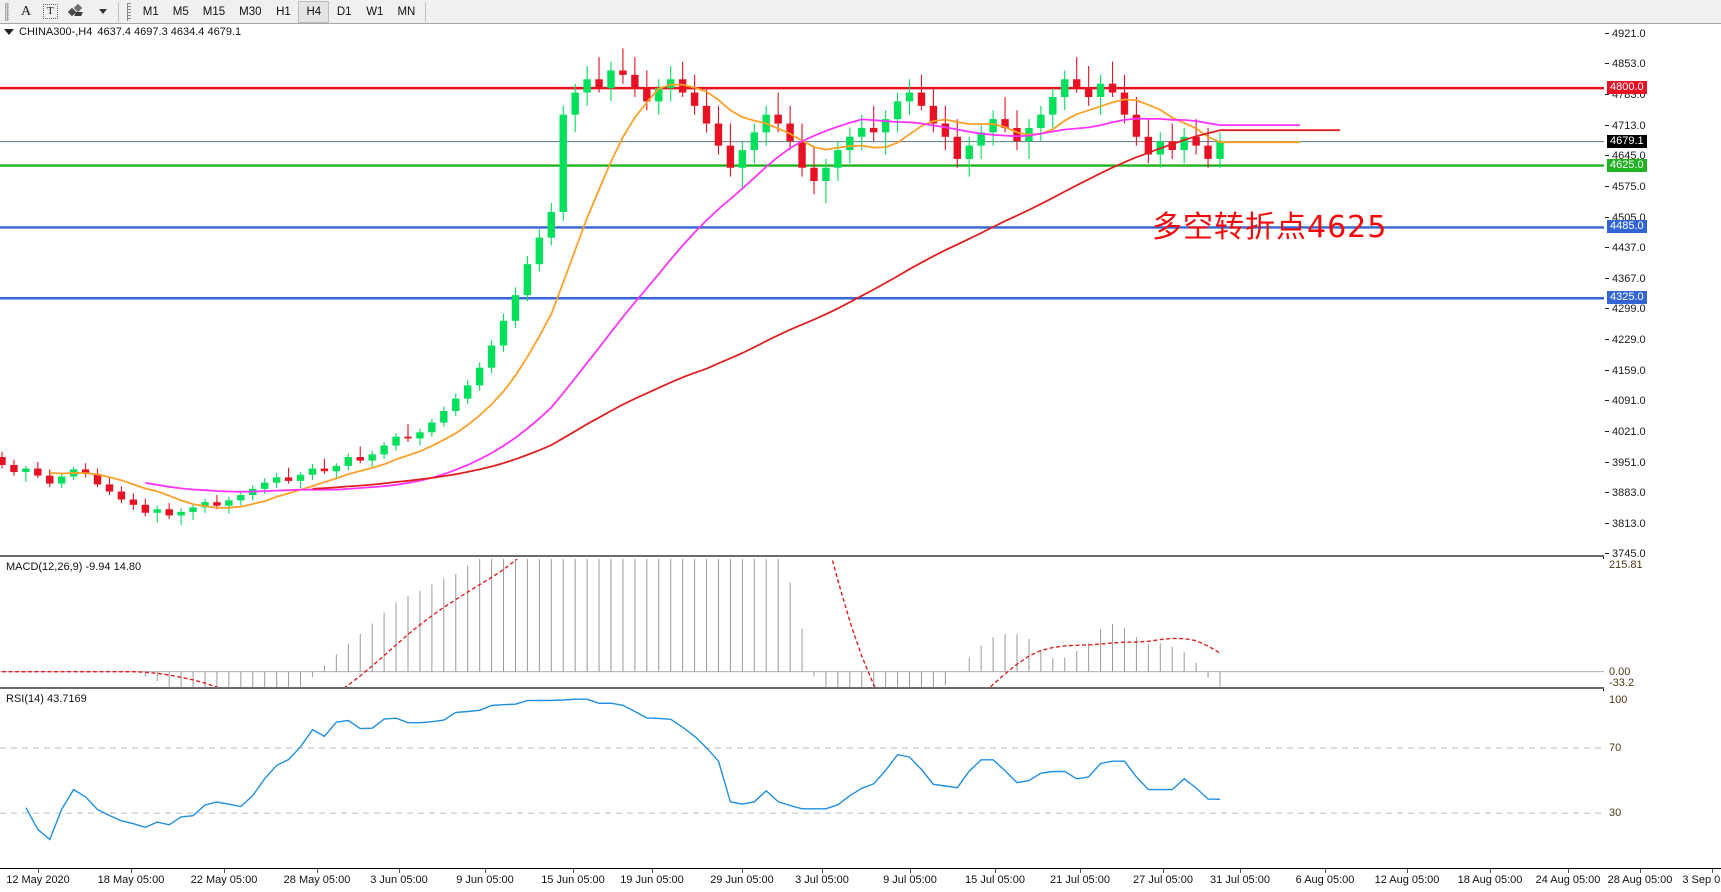  What do you see at coordinates (1270, 227) in the screenshot?
I see `chart-annotation-text: 多空转折点4625` at bounding box center [1270, 227].